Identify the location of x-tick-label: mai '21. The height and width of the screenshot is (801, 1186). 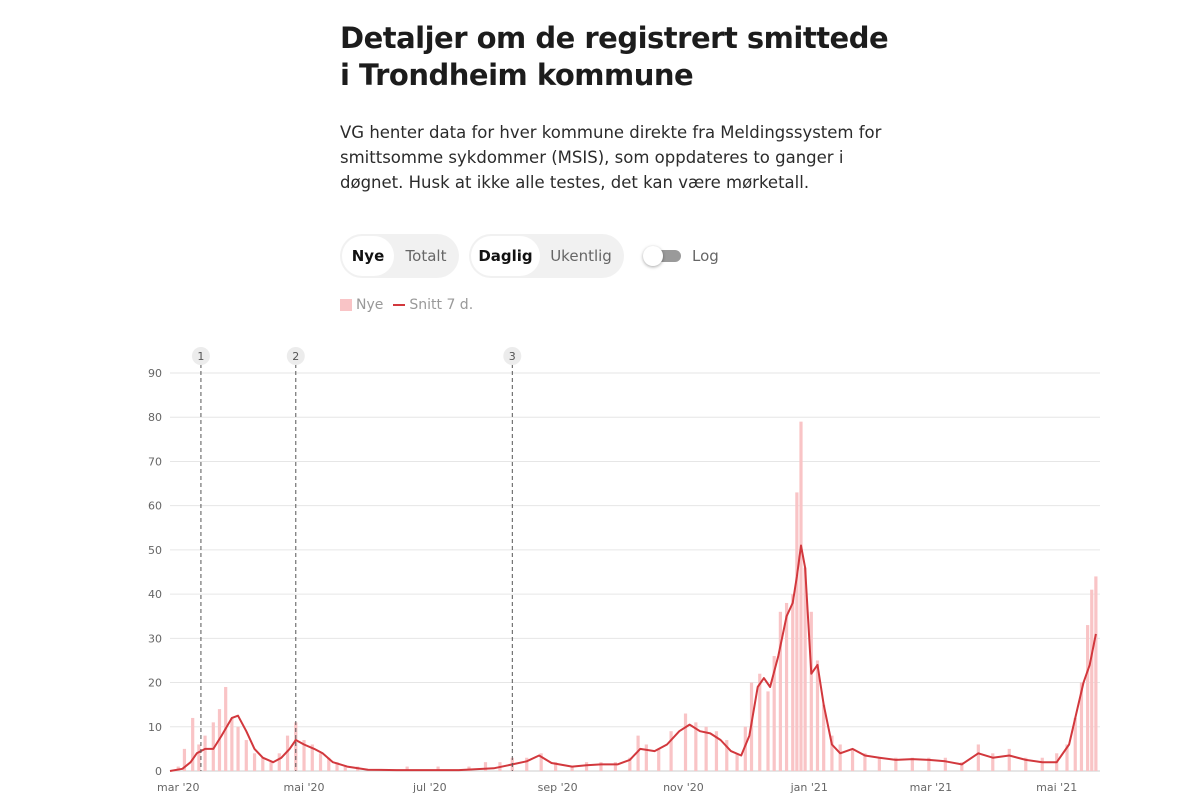
(1056, 787).